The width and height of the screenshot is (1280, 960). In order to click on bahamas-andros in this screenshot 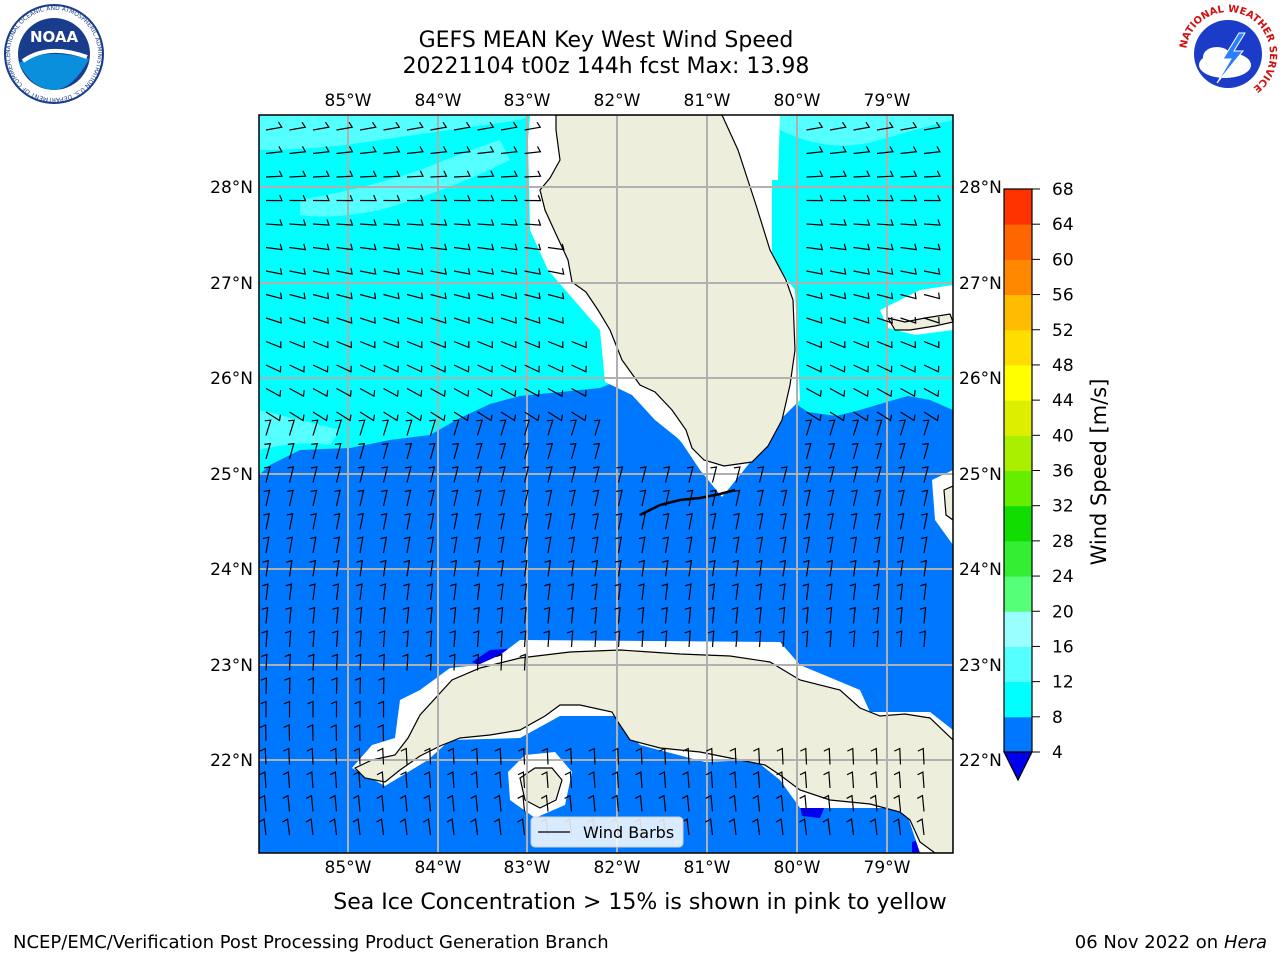, I will do `click(948, 503)`.